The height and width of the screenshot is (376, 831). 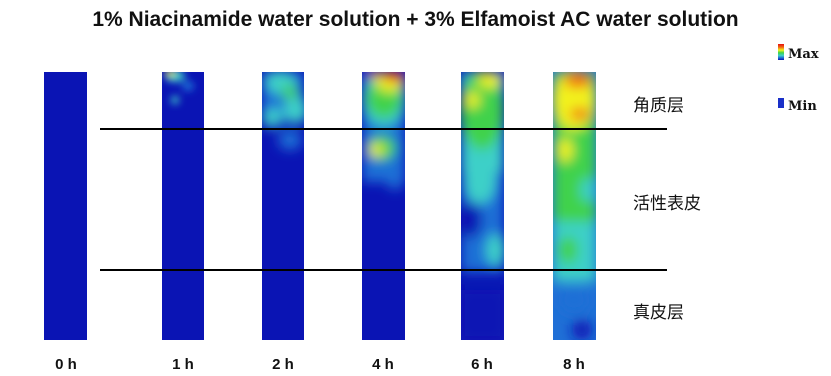 I want to click on time-label-8h: 8 h, so click(x=574, y=364).